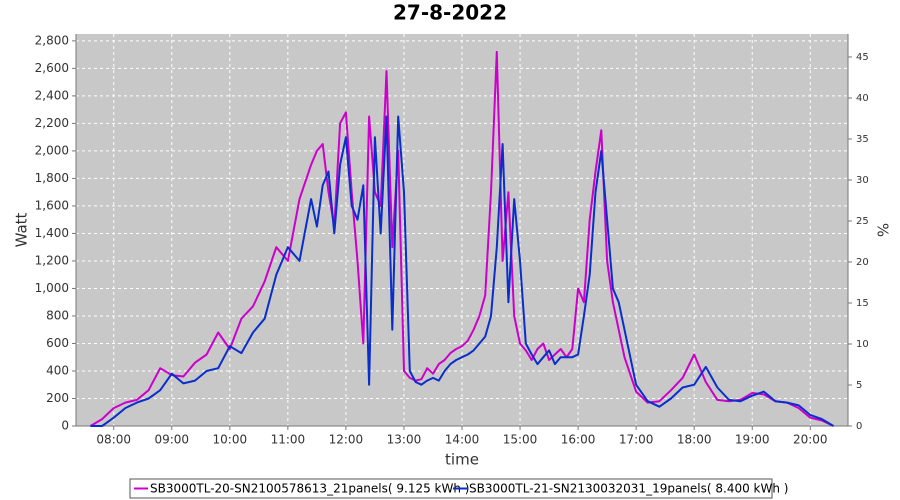 The image size is (900, 500). What do you see at coordinates (694, 440) in the screenshot?
I see `x-tick-label: 18:00` at bounding box center [694, 440].